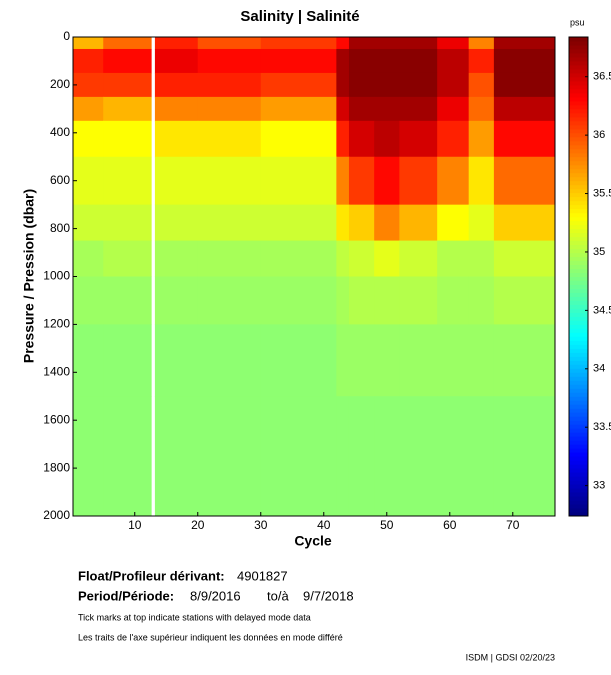 This screenshot has height=675, width=611. What do you see at coordinates (599, 135) in the screenshot?
I see `colorbar-tick-label: 36` at bounding box center [599, 135].